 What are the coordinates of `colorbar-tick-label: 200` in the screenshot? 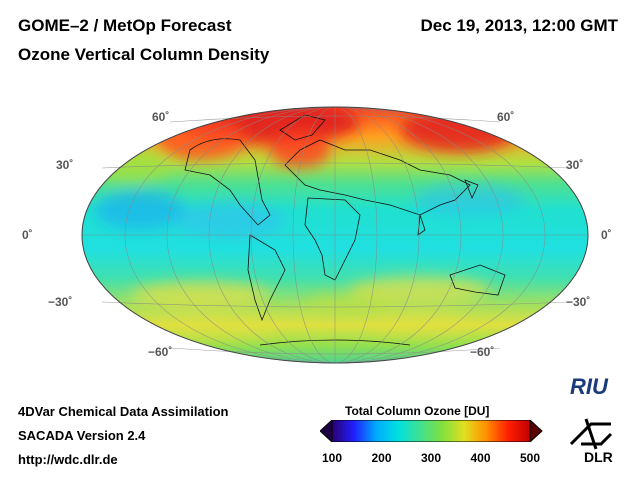 It's located at (381, 458).